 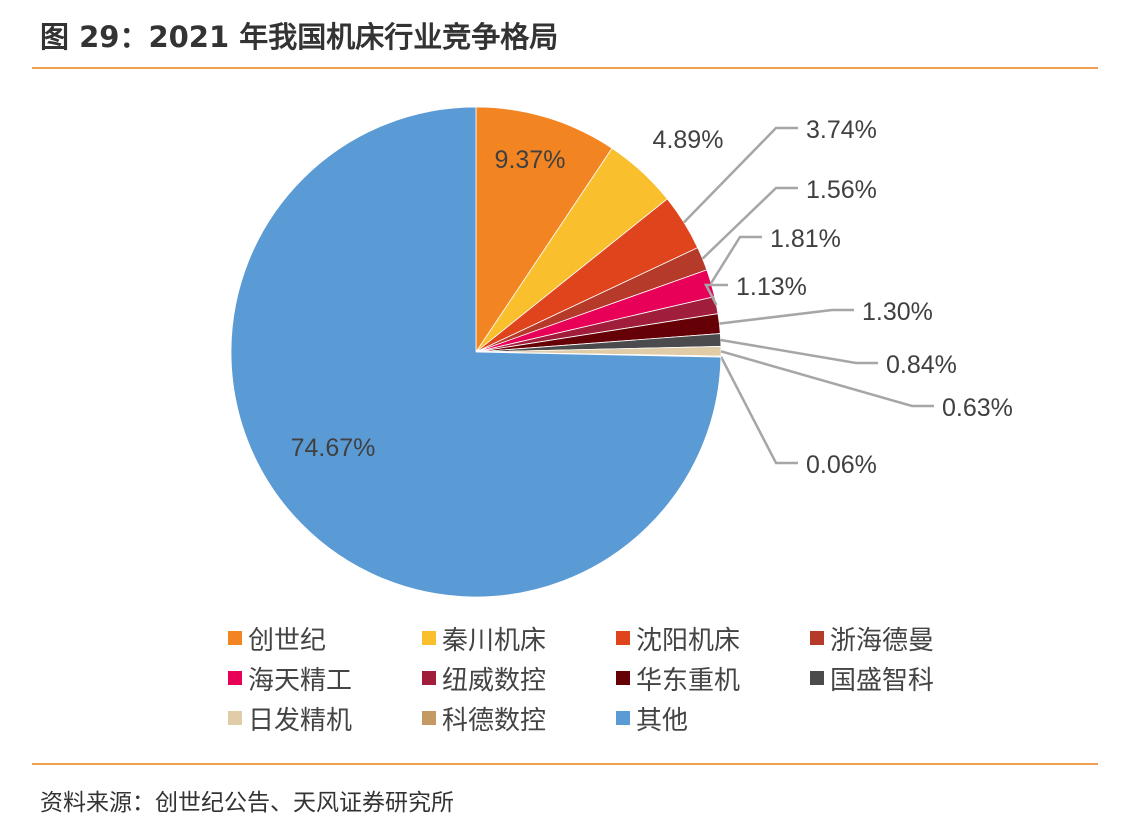 What do you see at coordinates (565, 764) in the screenshot?
I see `source-divider` at bounding box center [565, 764].